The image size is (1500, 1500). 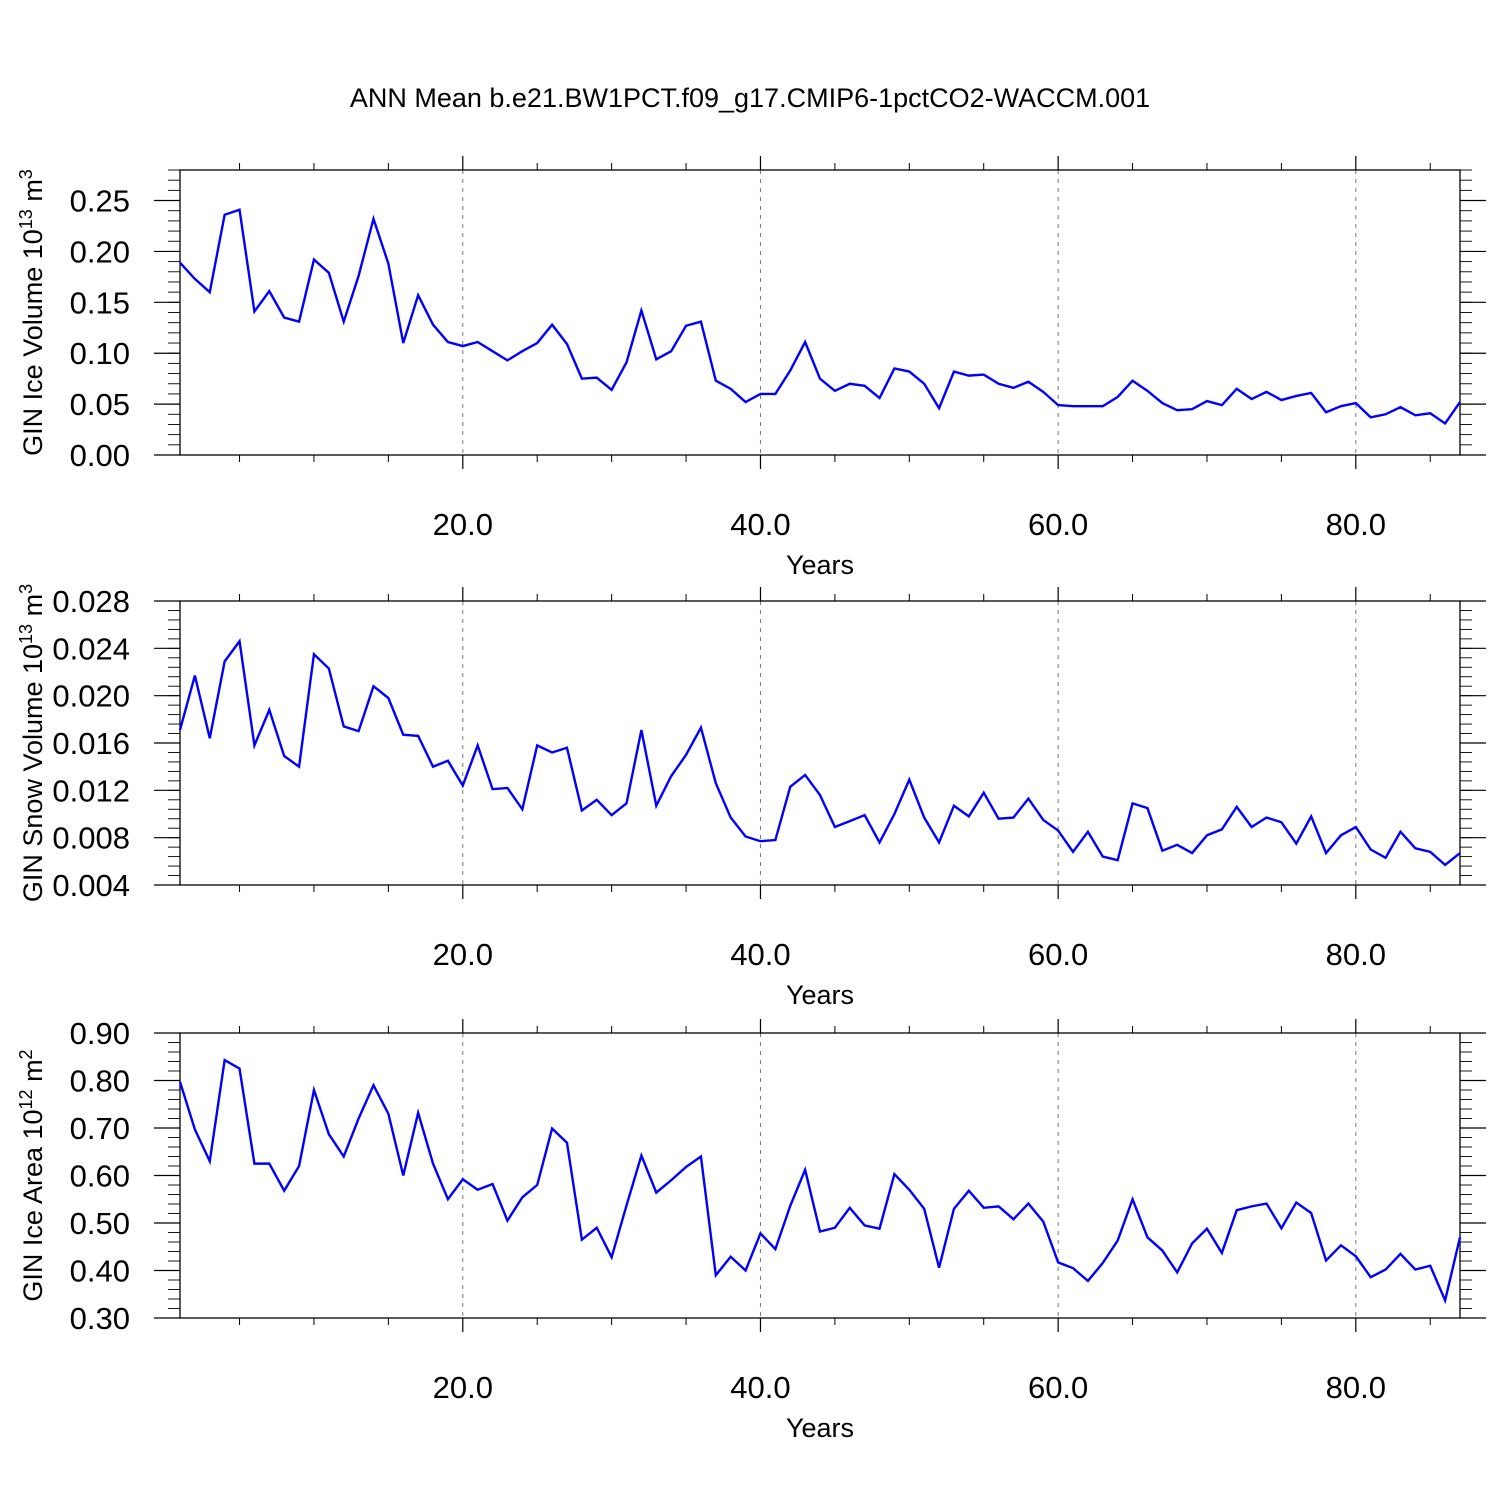 What do you see at coordinates (100, 404) in the screenshot?
I see `y-tick-label: 0.05` at bounding box center [100, 404].